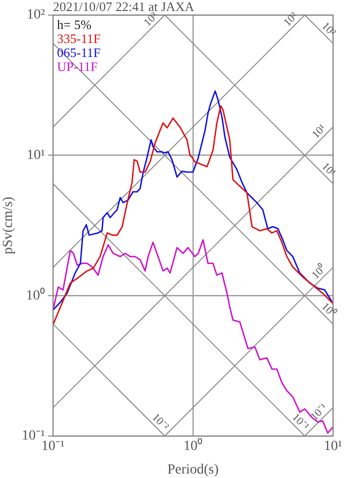  I want to click on text: 10³, so click(151, 19).